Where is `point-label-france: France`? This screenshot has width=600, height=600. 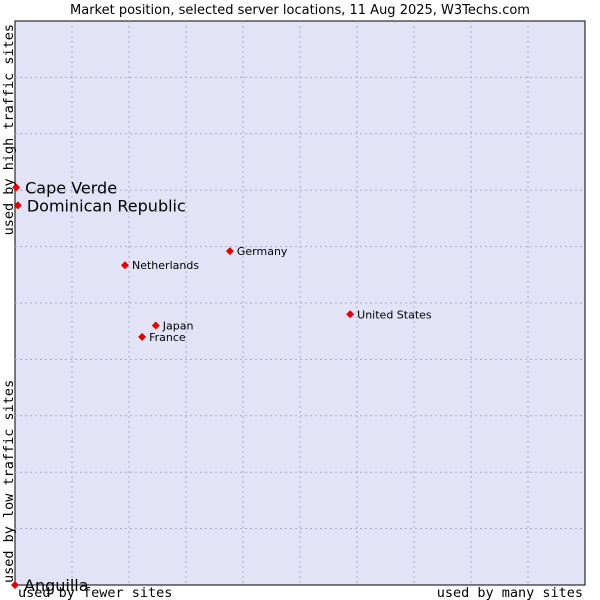 point-label-france: France is located at coordinates (167, 337).